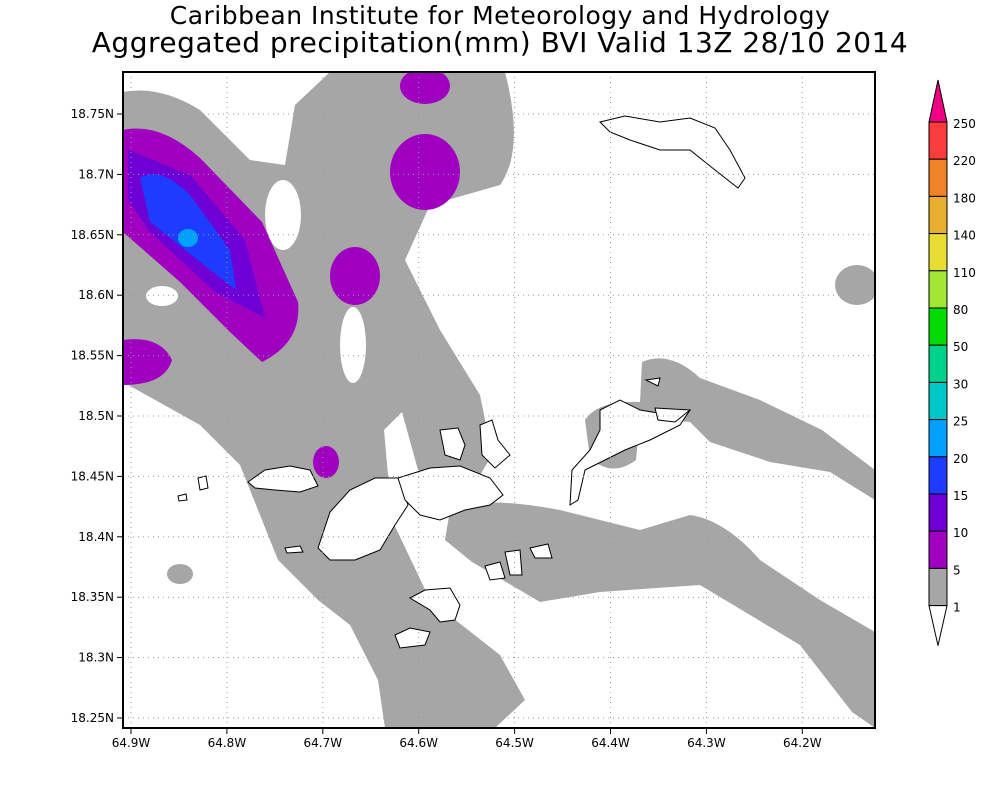 This screenshot has height=800, width=1000. Describe the element at coordinates (92, 235) in the screenshot. I see `lat-tick-label: 18.65N` at that location.